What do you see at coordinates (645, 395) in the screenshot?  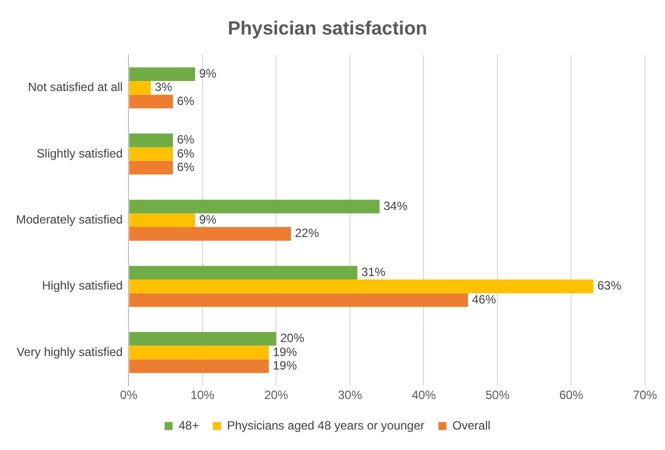 I see `x-tick-label: 70%` at bounding box center [645, 395].